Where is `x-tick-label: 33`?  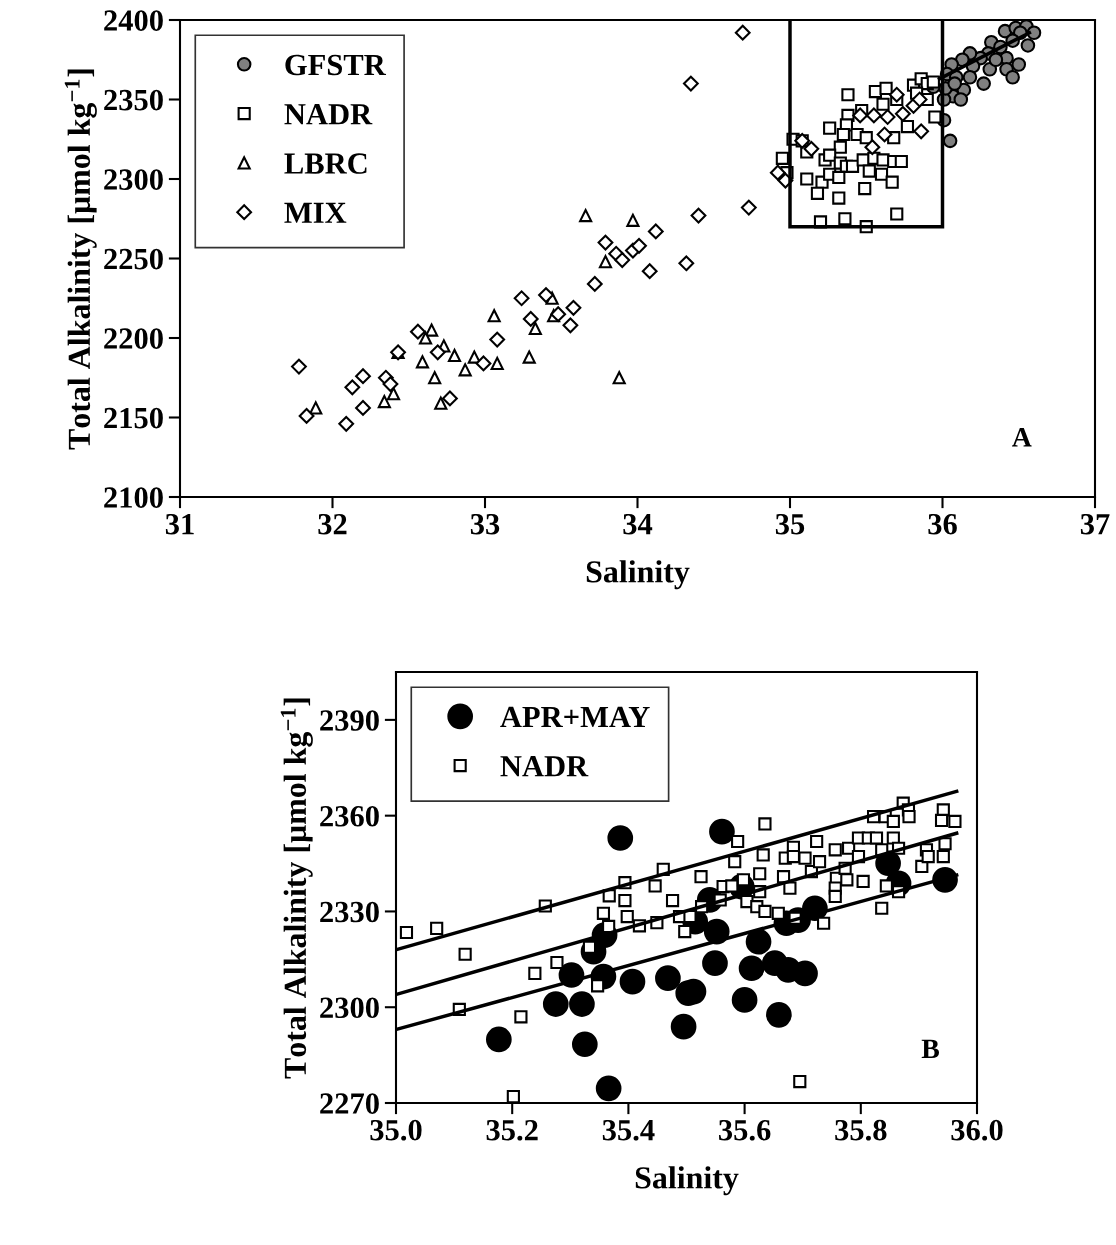 x-tick-label: 33 is located at coordinates (485, 524).